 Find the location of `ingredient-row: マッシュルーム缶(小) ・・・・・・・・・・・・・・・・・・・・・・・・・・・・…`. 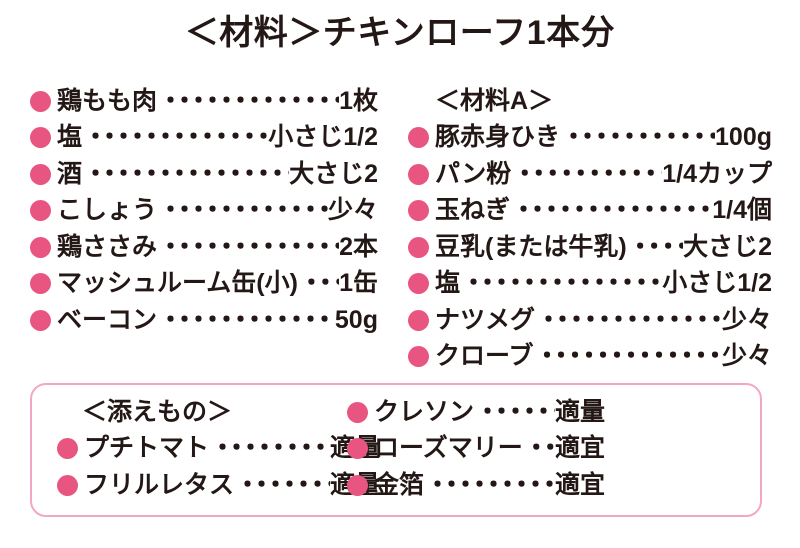

ingredient-row: マッシュルーム缶(小) ・・・・・・・・・・・・・・・・・・・・・・・・・・・・… is located at coordinates (204, 284).